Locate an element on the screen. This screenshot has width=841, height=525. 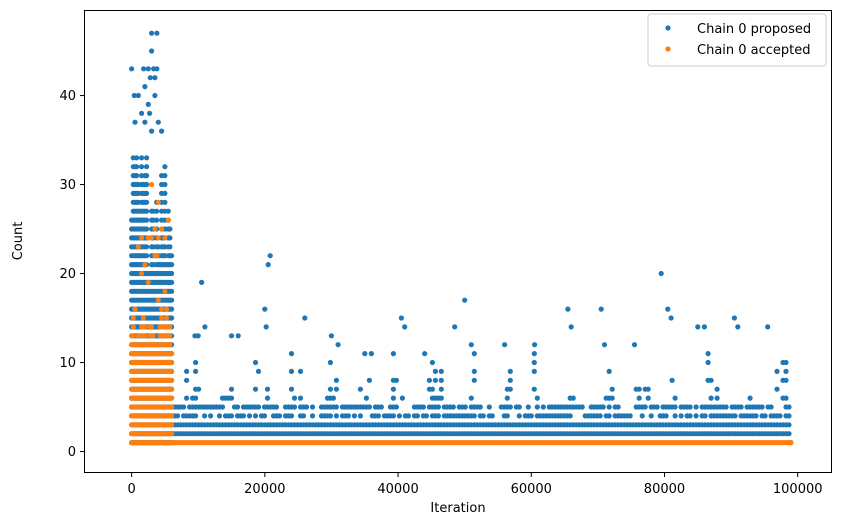
legend-marker-accepted is located at coordinates (668, 49).